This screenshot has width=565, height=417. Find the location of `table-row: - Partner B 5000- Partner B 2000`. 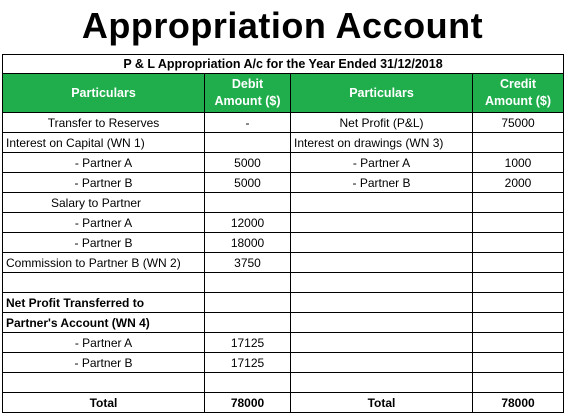

table-row: - Partner B 5000- Partner B 2000 is located at coordinates (283, 182).